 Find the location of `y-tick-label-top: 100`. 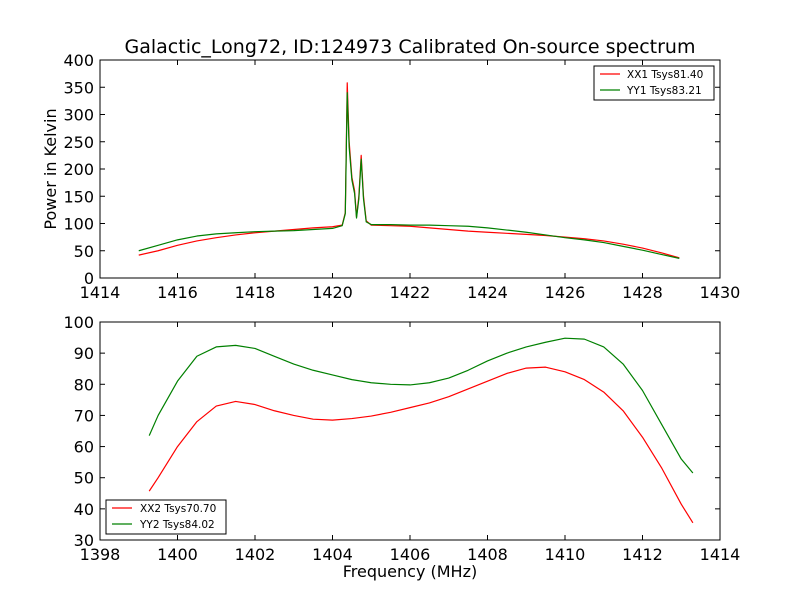

y-tick-label-top: 100 is located at coordinates (78, 224).